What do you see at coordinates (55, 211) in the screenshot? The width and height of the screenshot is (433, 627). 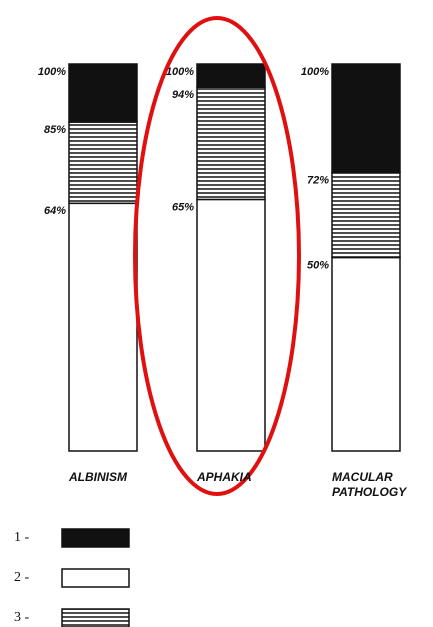 I see `level-label: 64%` at bounding box center [55, 211].